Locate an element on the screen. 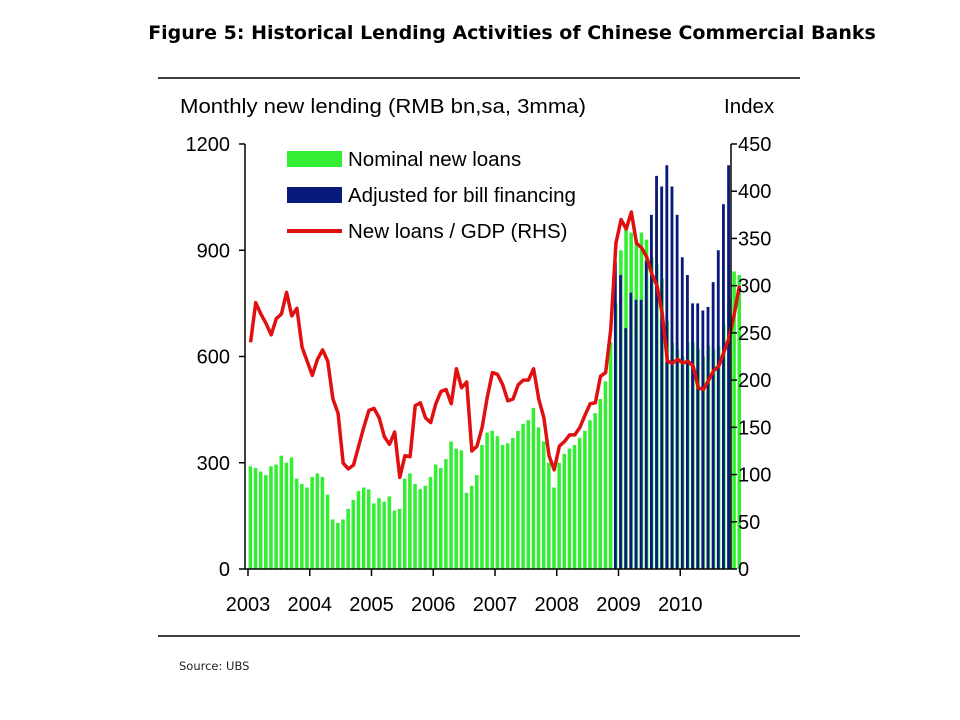 This screenshot has width=960, height=720. legend-label: Adjusted for bill financing is located at coordinates (462, 195).